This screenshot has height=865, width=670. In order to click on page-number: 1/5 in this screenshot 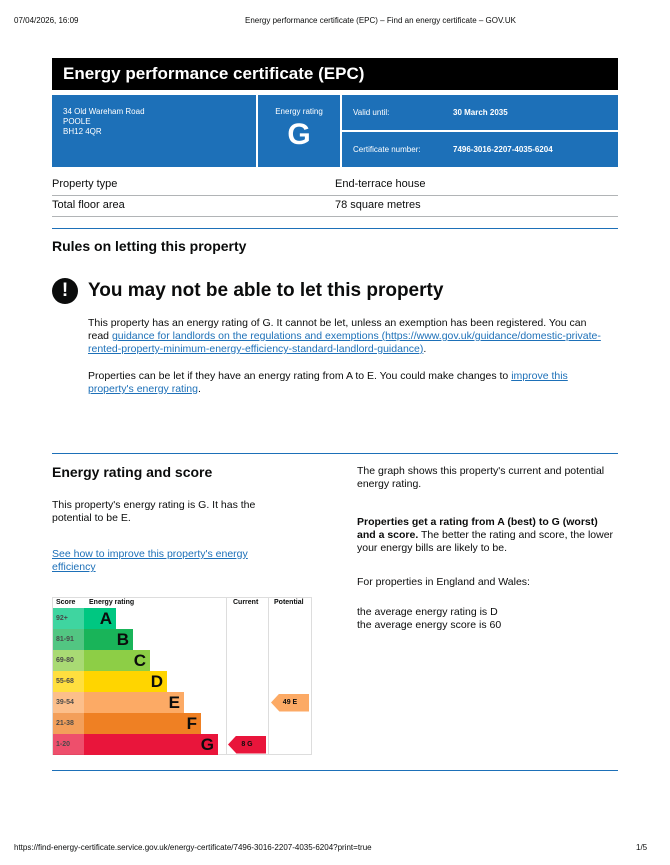, I will do `click(642, 847)`.